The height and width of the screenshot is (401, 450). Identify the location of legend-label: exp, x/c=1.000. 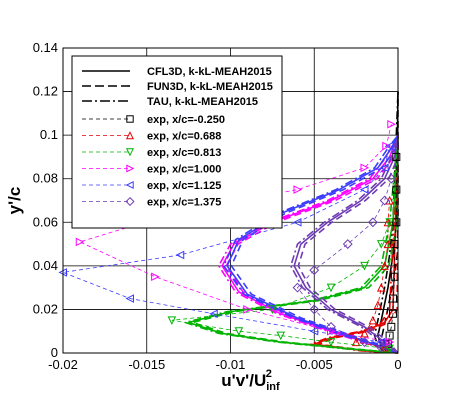
(184, 170).